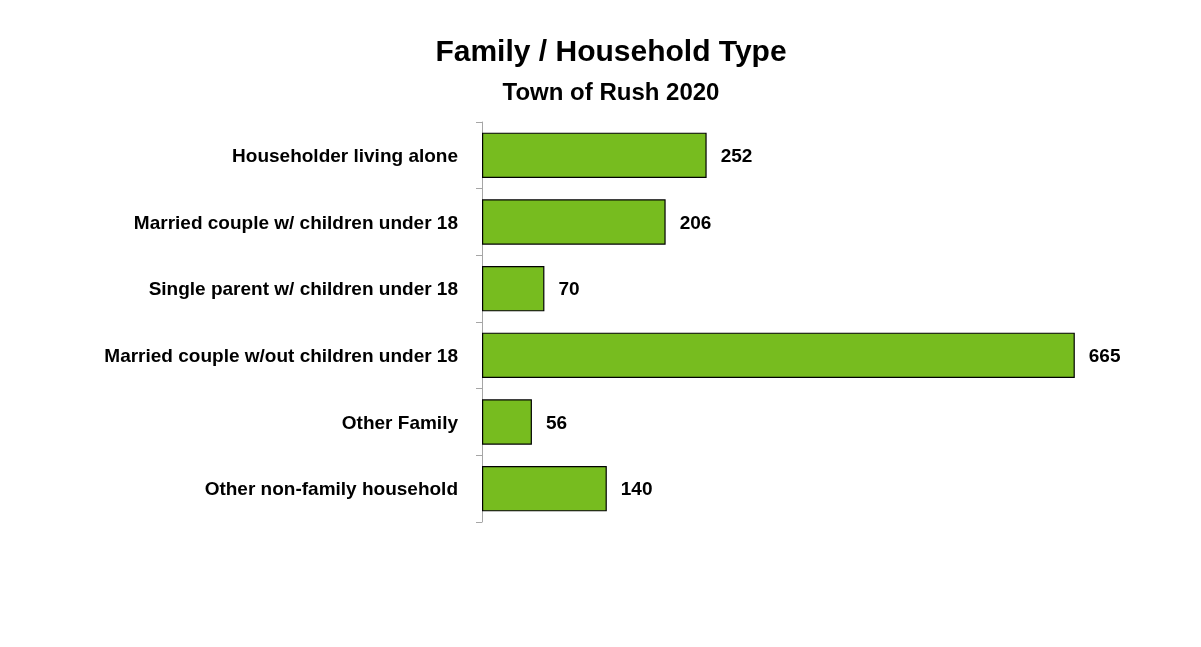 This screenshot has width=1201, height=647. I want to click on data-label: 665, so click(1104, 355).